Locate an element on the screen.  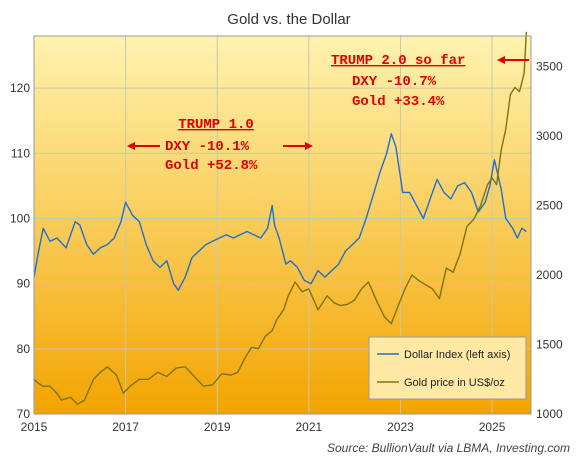
legend-box is located at coordinates (447, 368).